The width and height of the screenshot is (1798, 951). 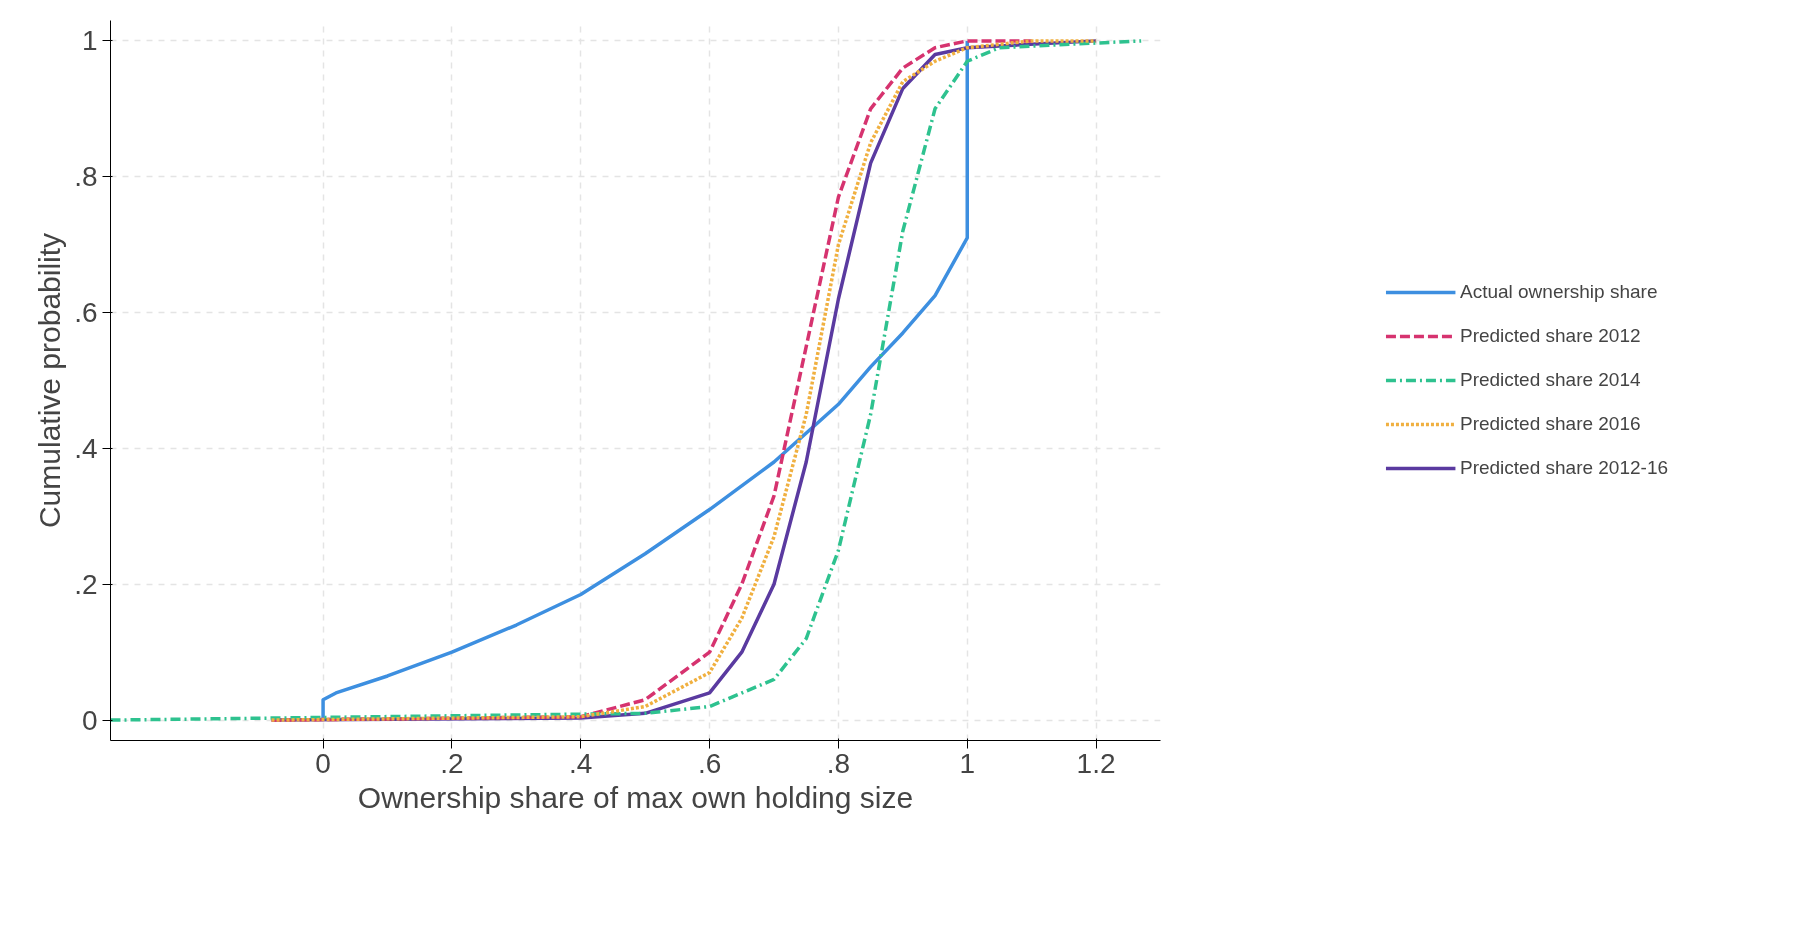 I want to click on x-tick-label: 1, so click(x=967, y=763).